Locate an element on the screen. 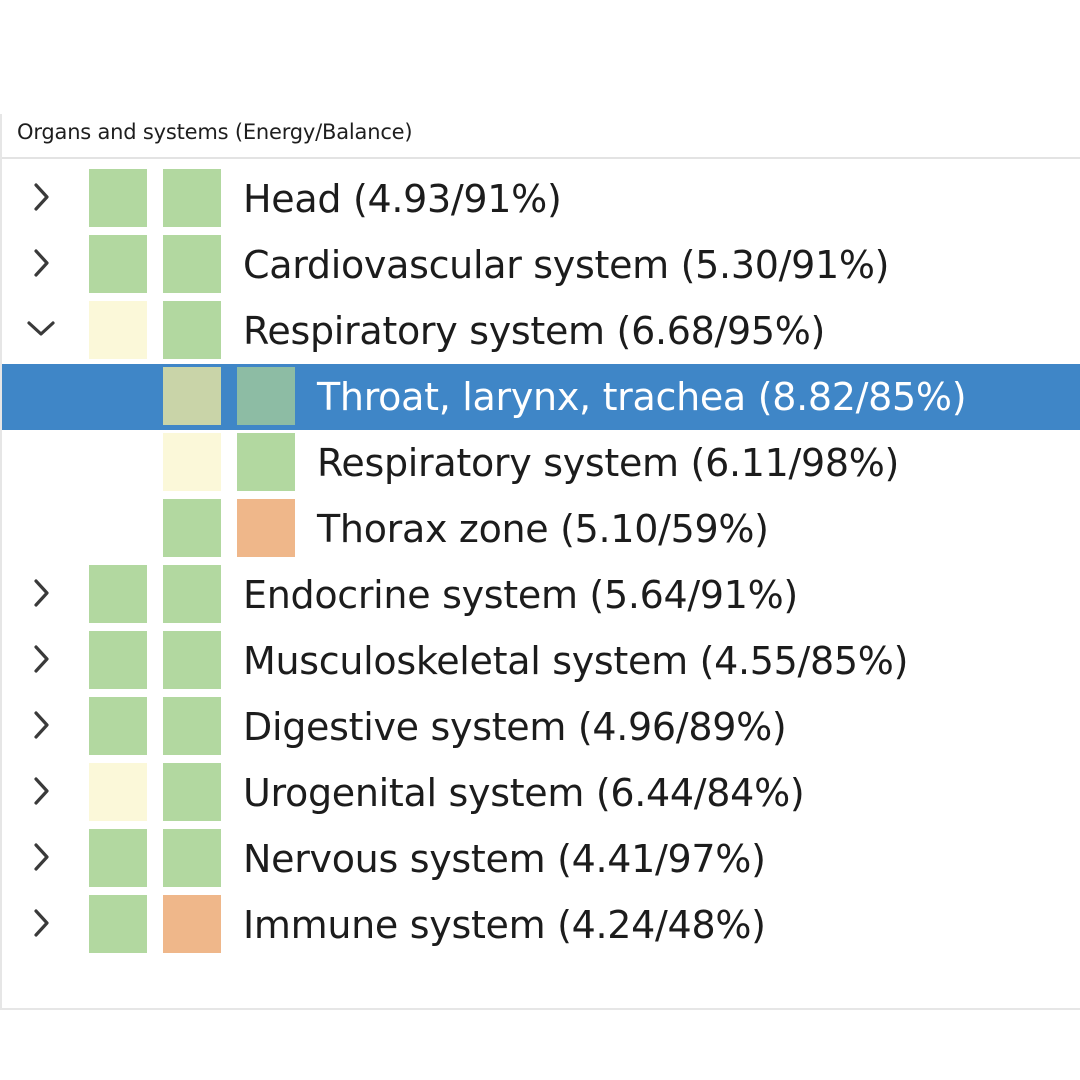 The height and width of the screenshot is (1080, 1080). tree-row-label: Respiratory system (6.68/95%) is located at coordinates (534, 331).